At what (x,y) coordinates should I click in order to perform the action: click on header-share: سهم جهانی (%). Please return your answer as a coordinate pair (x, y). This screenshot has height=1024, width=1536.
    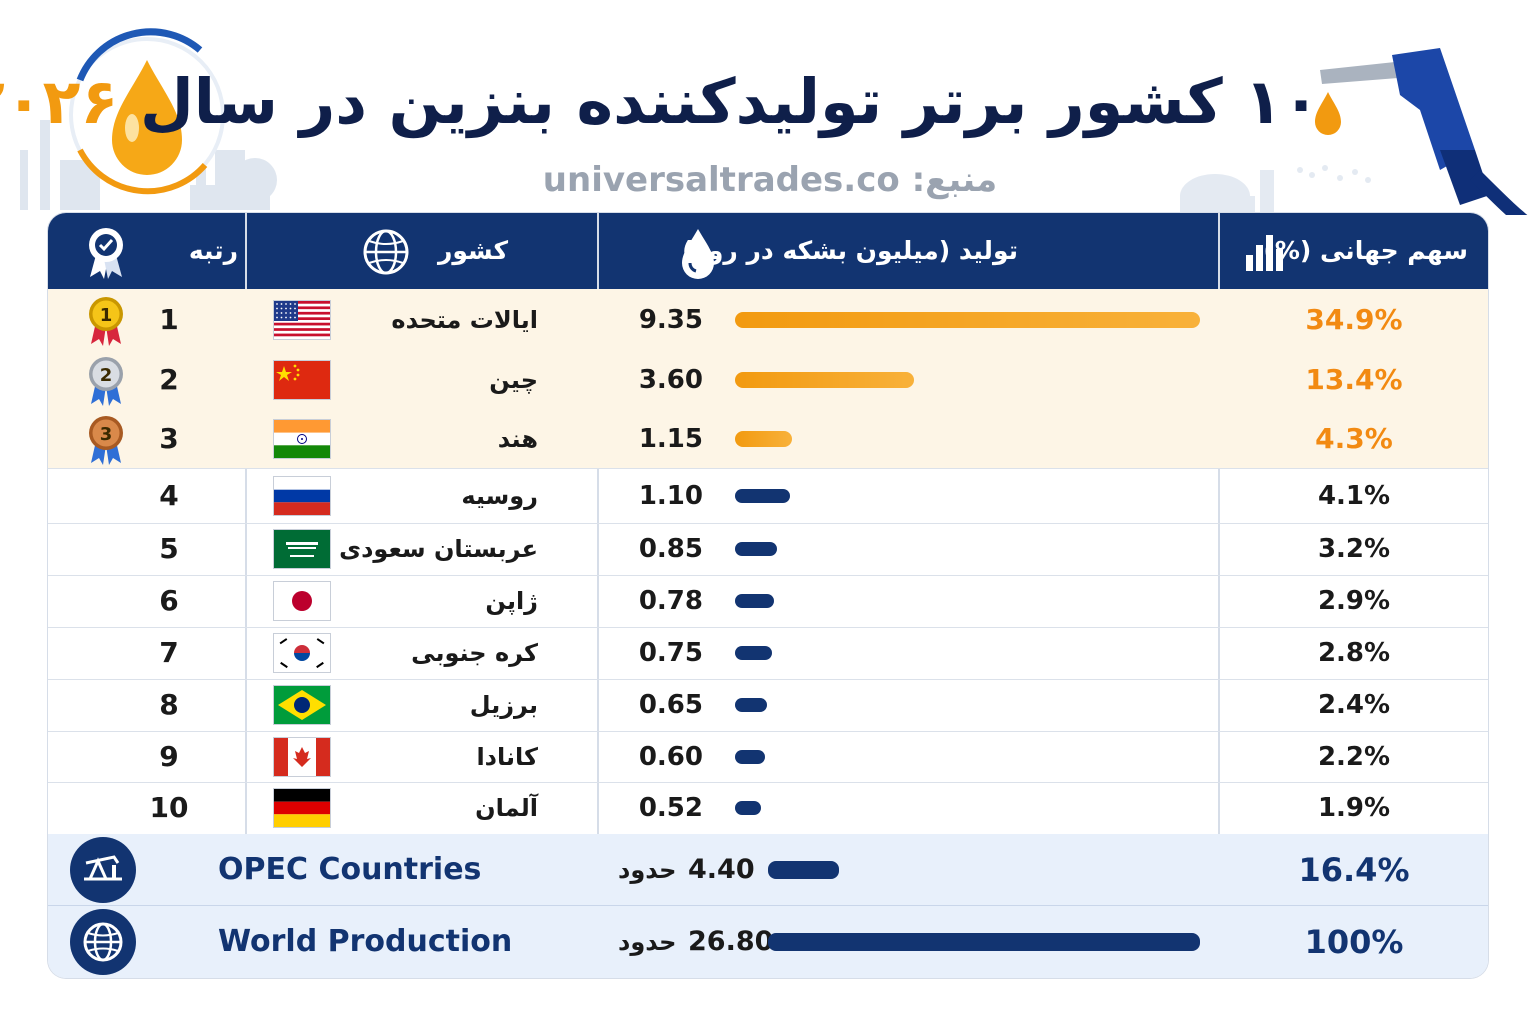
    Looking at the image, I should click on (1365, 250).